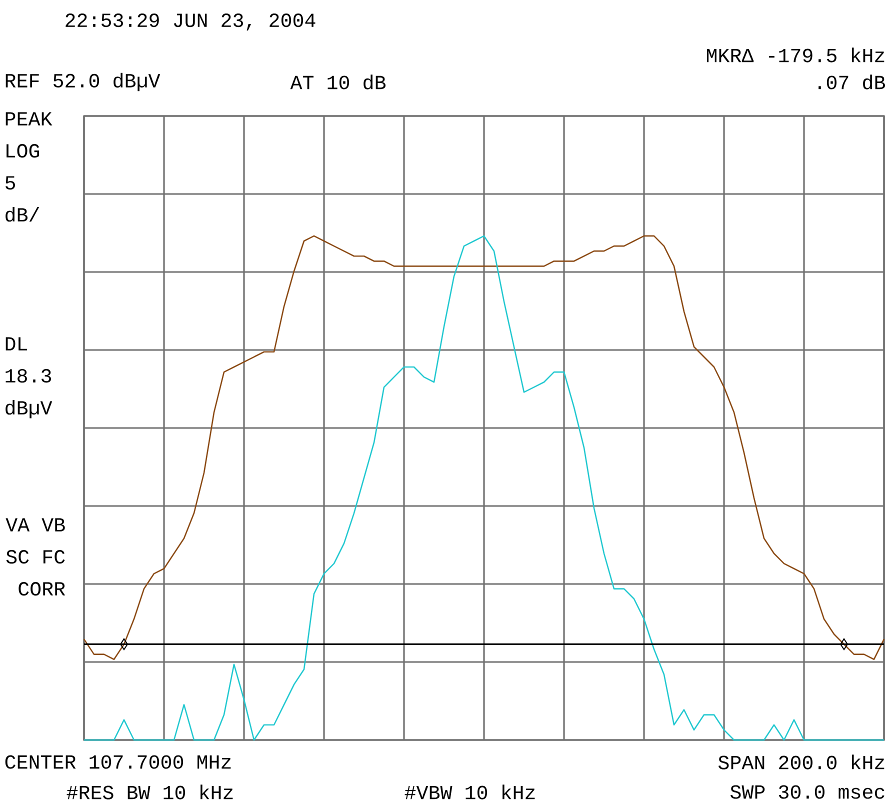 This screenshot has width=895, height=806. Describe the element at coordinates (36, 557) in the screenshot. I see `text: VA VB SC FC CORR` at that location.